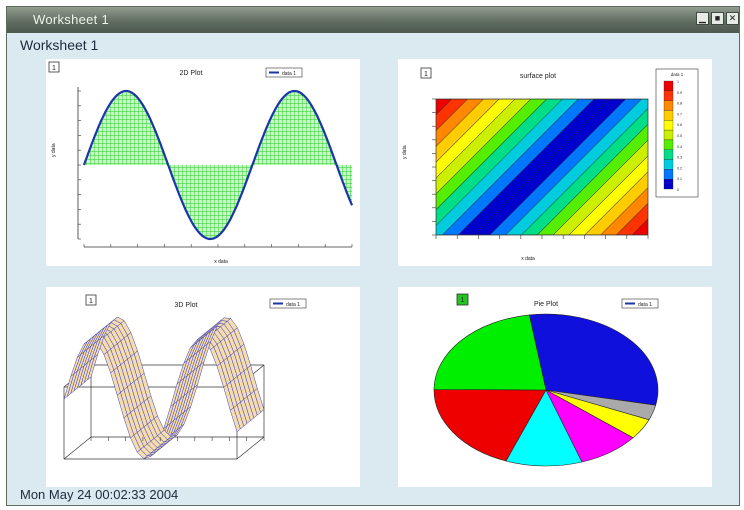 The width and height of the screenshot is (744, 510). What do you see at coordinates (99, 494) in the screenshot?
I see `worksheet-timestamp: Mon May 24 00:02:33 2004` at bounding box center [99, 494].